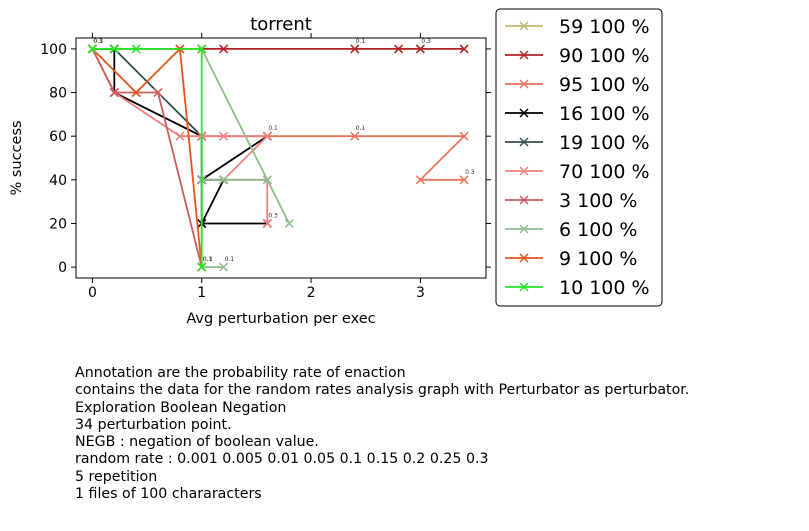 This screenshot has width=809, height=531. I want to click on chart-title: torrent, so click(281, 24).